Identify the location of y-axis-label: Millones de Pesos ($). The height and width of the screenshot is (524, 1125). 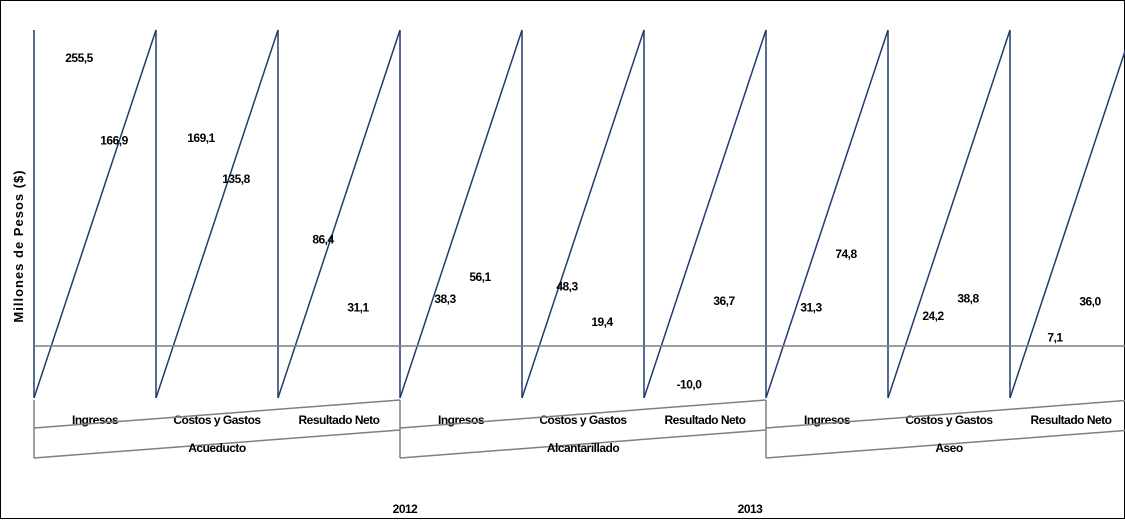
(18, 245).